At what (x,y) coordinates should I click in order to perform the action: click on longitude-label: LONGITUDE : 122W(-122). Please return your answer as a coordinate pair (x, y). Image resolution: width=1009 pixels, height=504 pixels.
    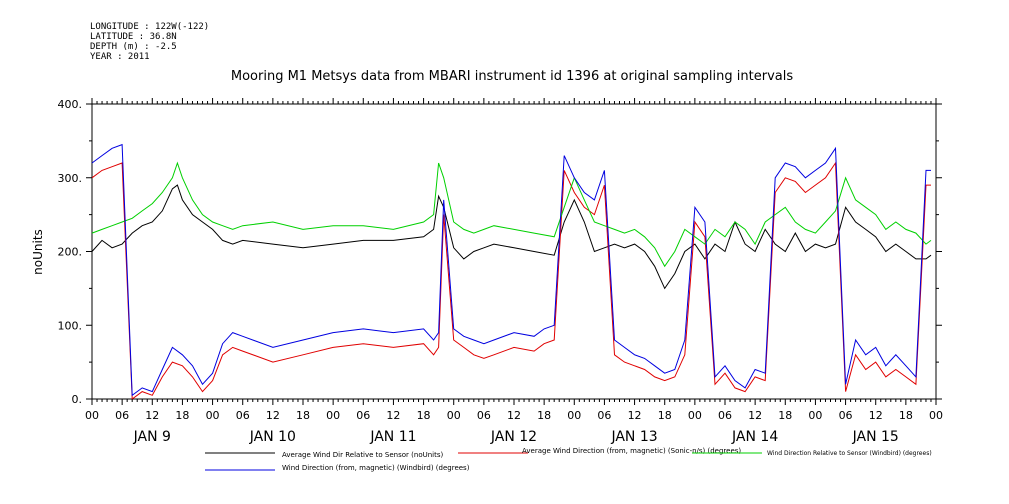
    Looking at the image, I should click on (150, 27).